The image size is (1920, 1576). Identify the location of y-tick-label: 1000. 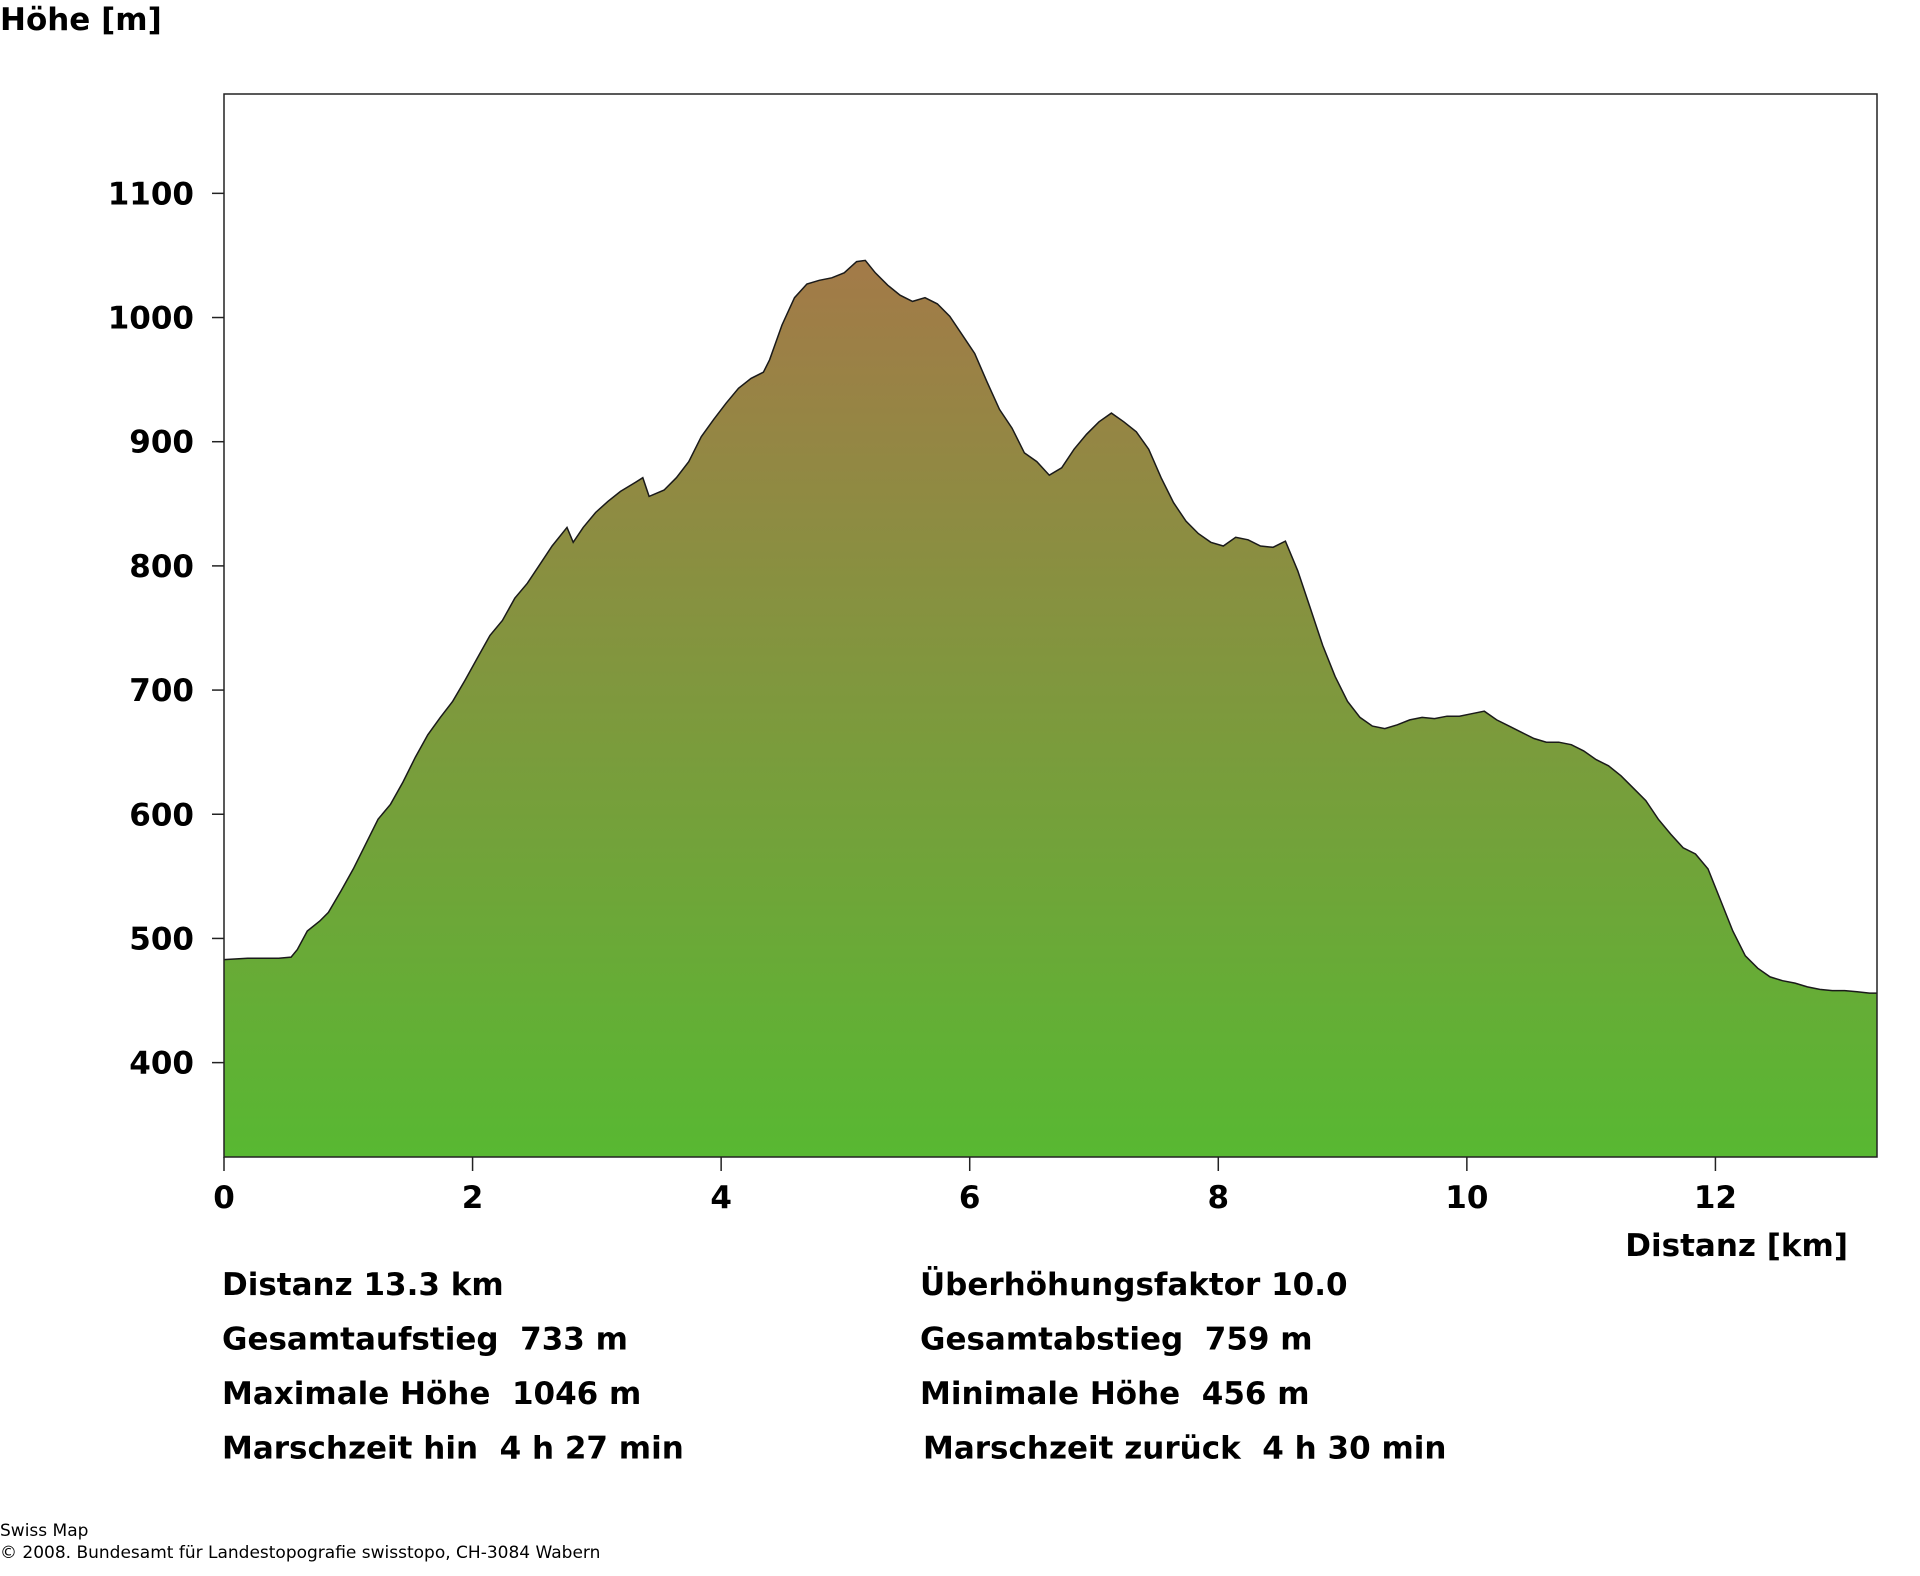
(151, 319).